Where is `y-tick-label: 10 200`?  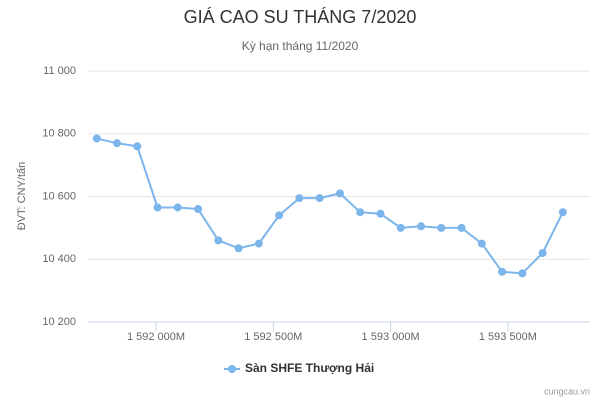
y-tick-label: 10 200 is located at coordinates (59, 322).